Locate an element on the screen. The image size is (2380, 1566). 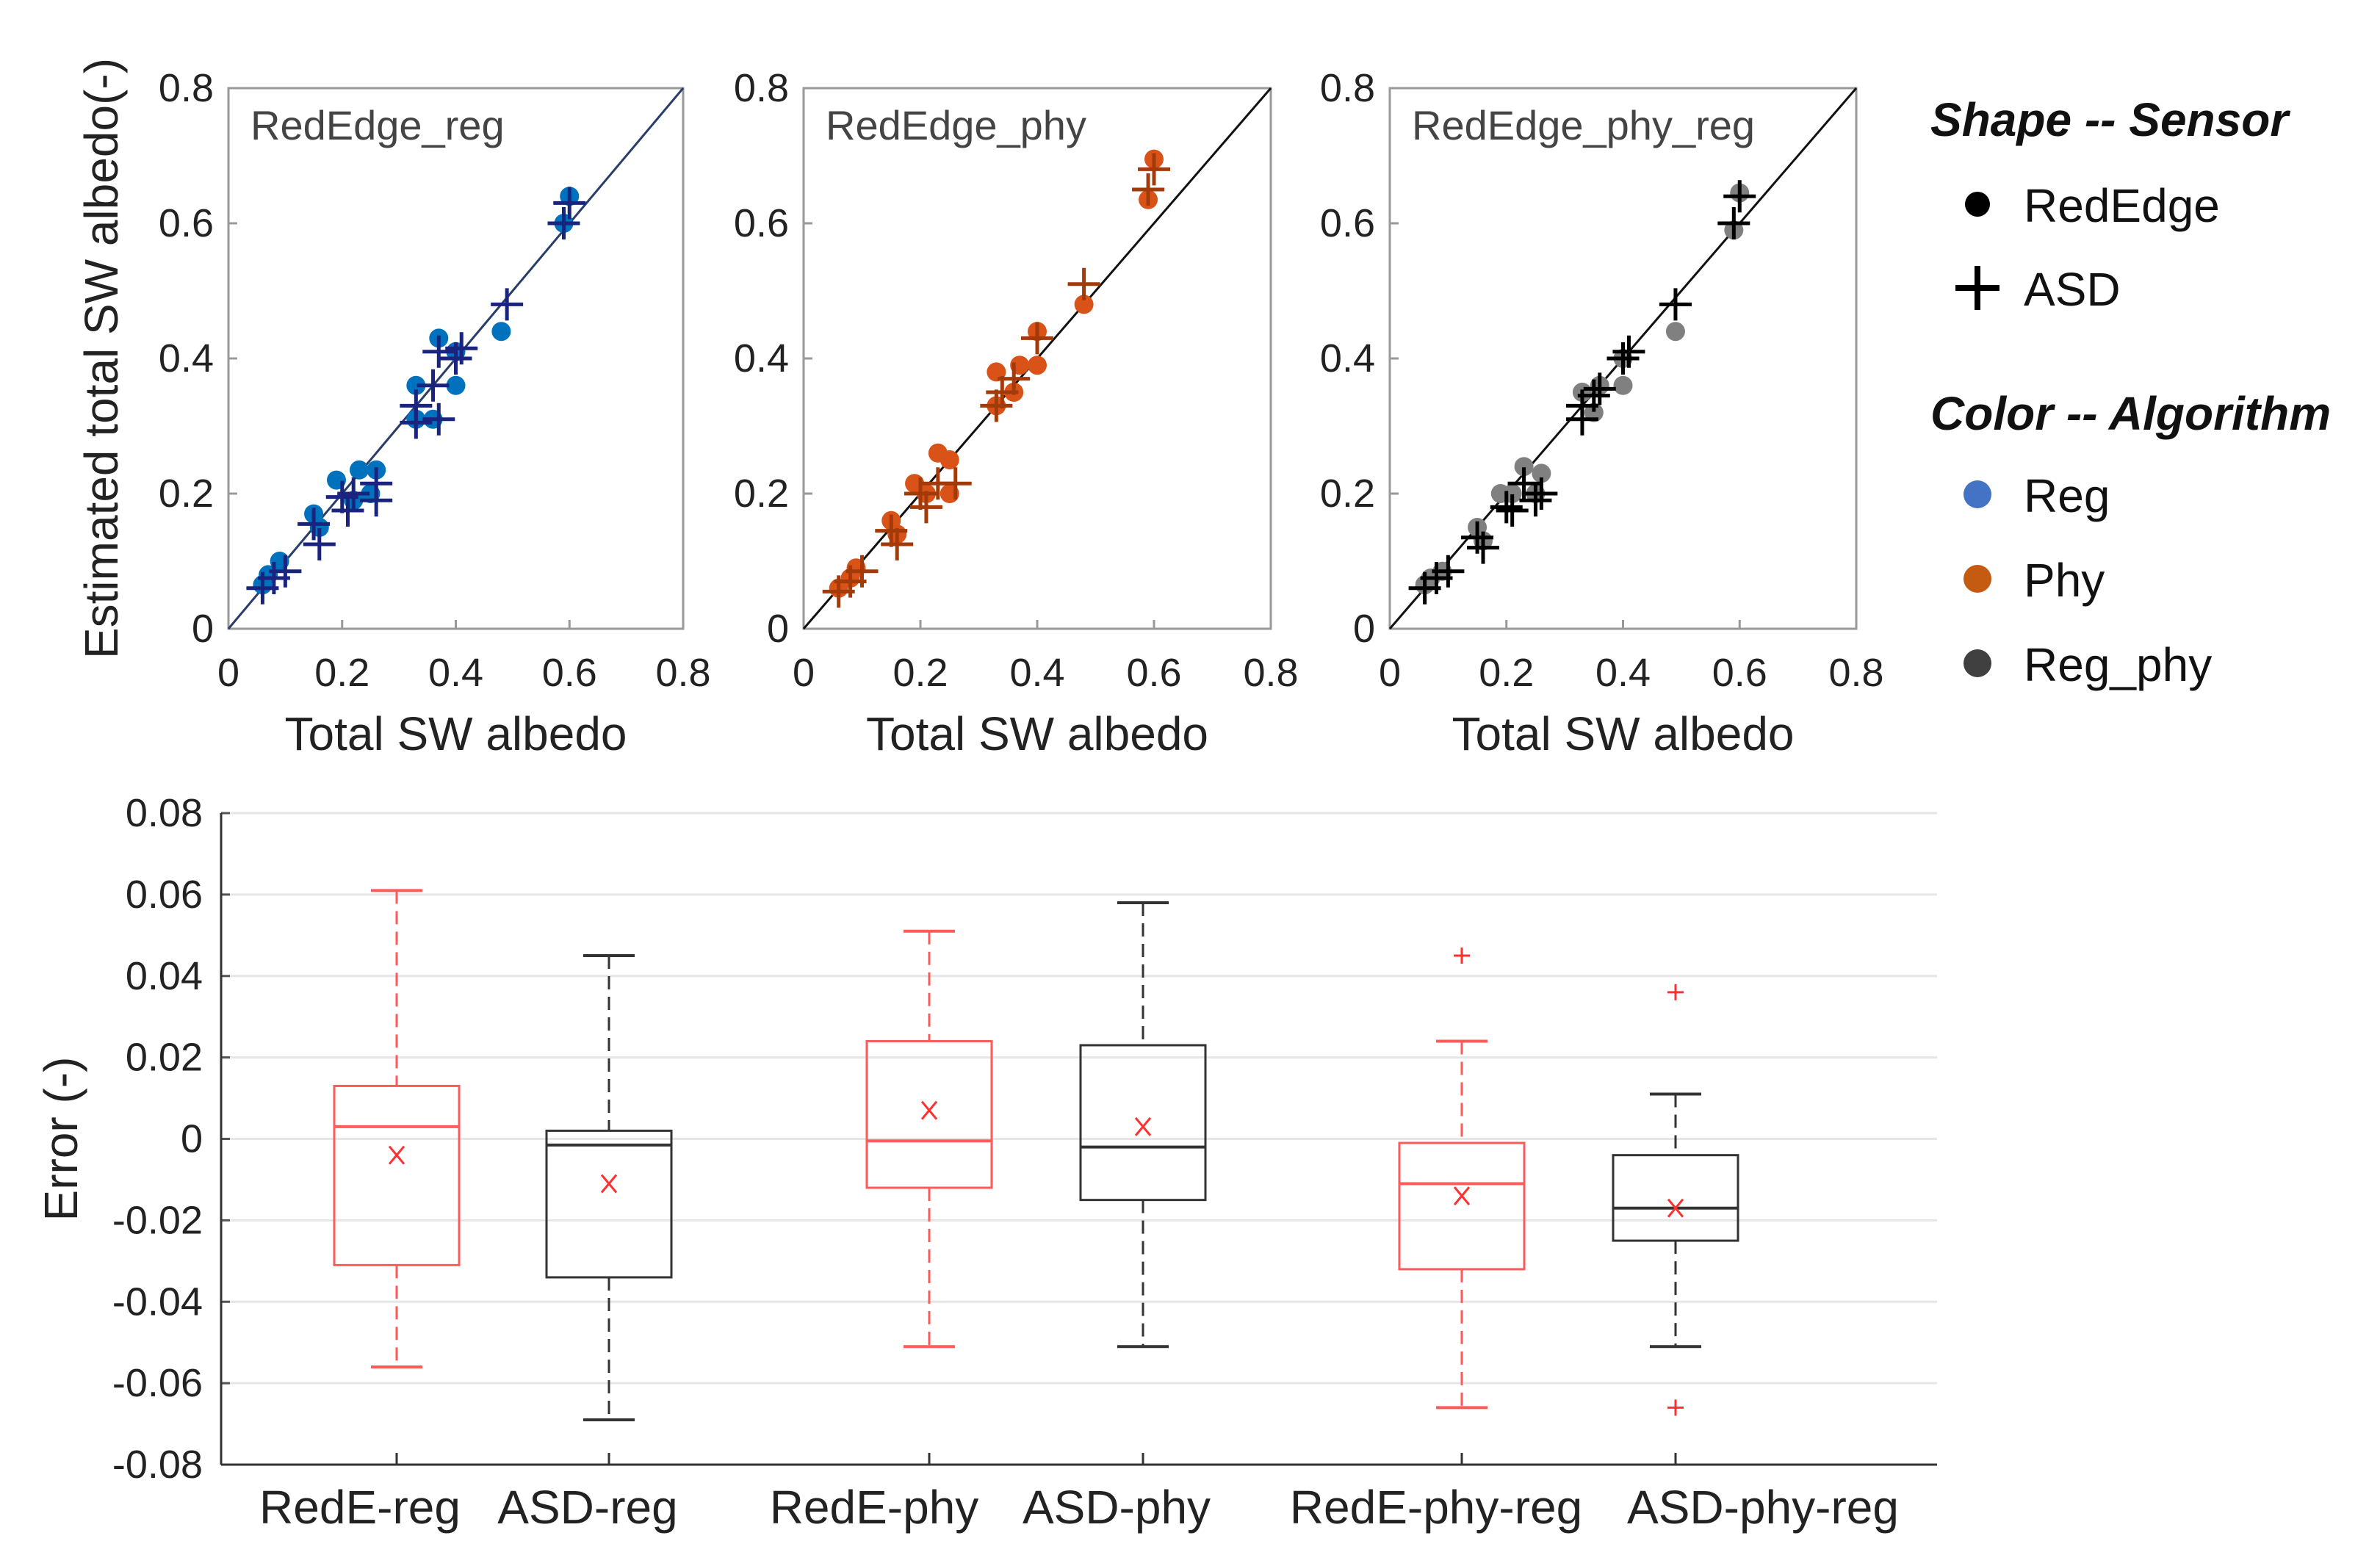
panel-title: RedEdge_reg is located at coordinates (378, 125).